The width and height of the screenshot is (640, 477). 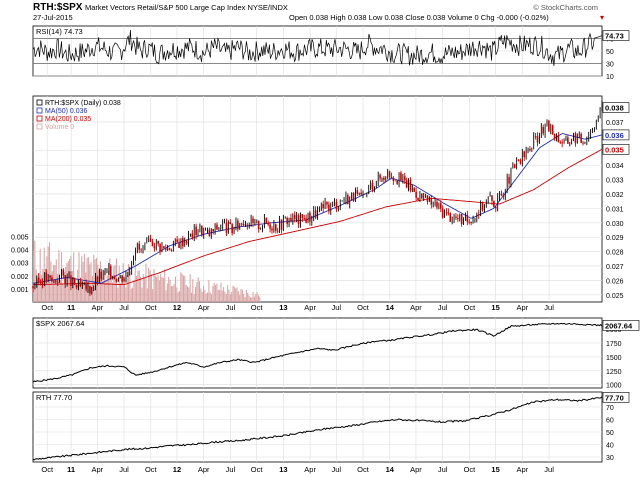 What do you see at coordinates (59, 31) in the screenshot?
I see `rsi-title: RSI(14) 74.73` at bounding box center [59, 31].